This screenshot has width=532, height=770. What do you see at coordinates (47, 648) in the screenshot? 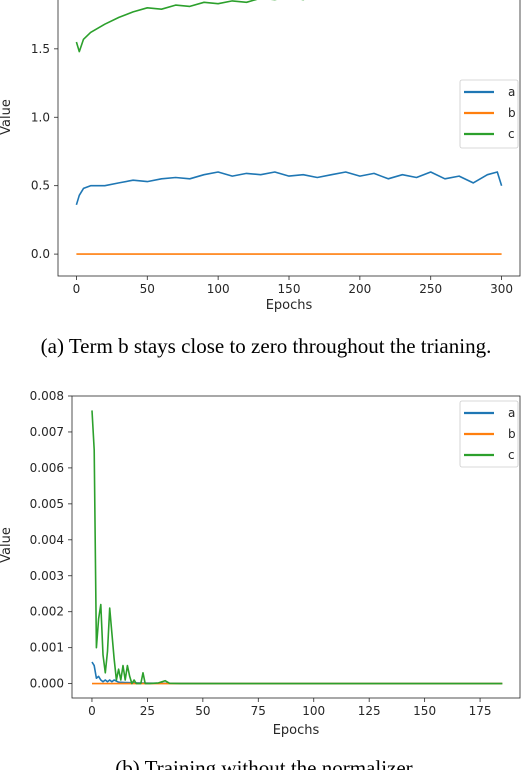
I see `chart-b-y-tick-label-1: 0.001` at bounding box center [47, 648].